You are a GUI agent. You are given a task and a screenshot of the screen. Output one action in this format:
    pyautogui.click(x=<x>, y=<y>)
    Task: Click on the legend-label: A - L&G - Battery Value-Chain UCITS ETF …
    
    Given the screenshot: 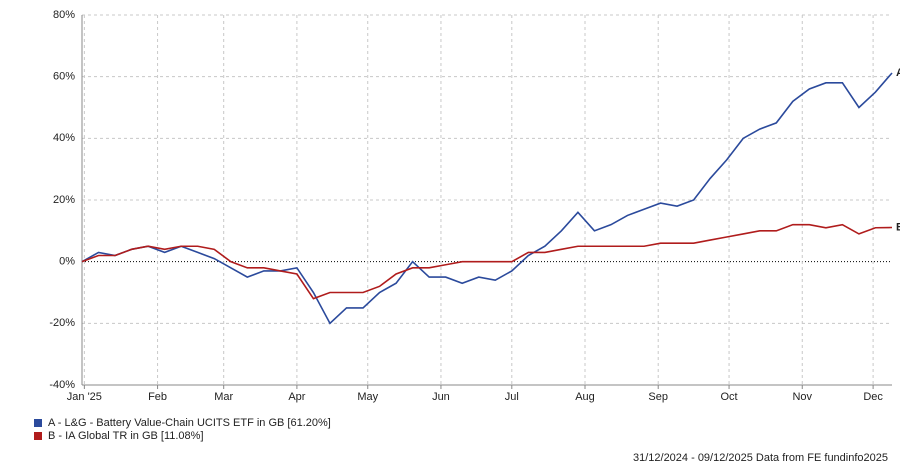 What is the action you would take?
    pyautogui.click(x=189, y=423)
    